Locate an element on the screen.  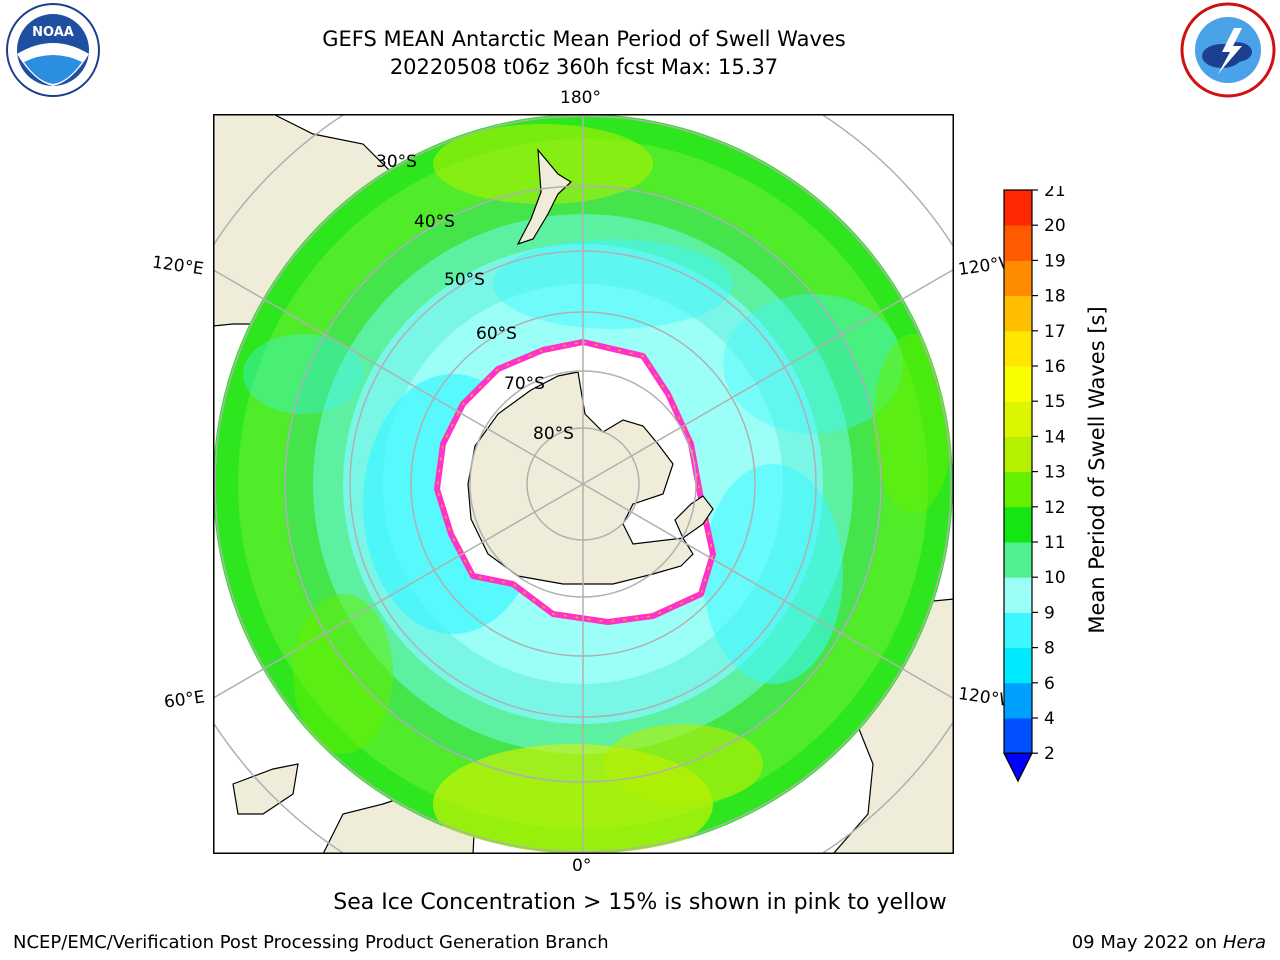
colorbar-tick-label: 10 is located at coordinates (1055, 578).